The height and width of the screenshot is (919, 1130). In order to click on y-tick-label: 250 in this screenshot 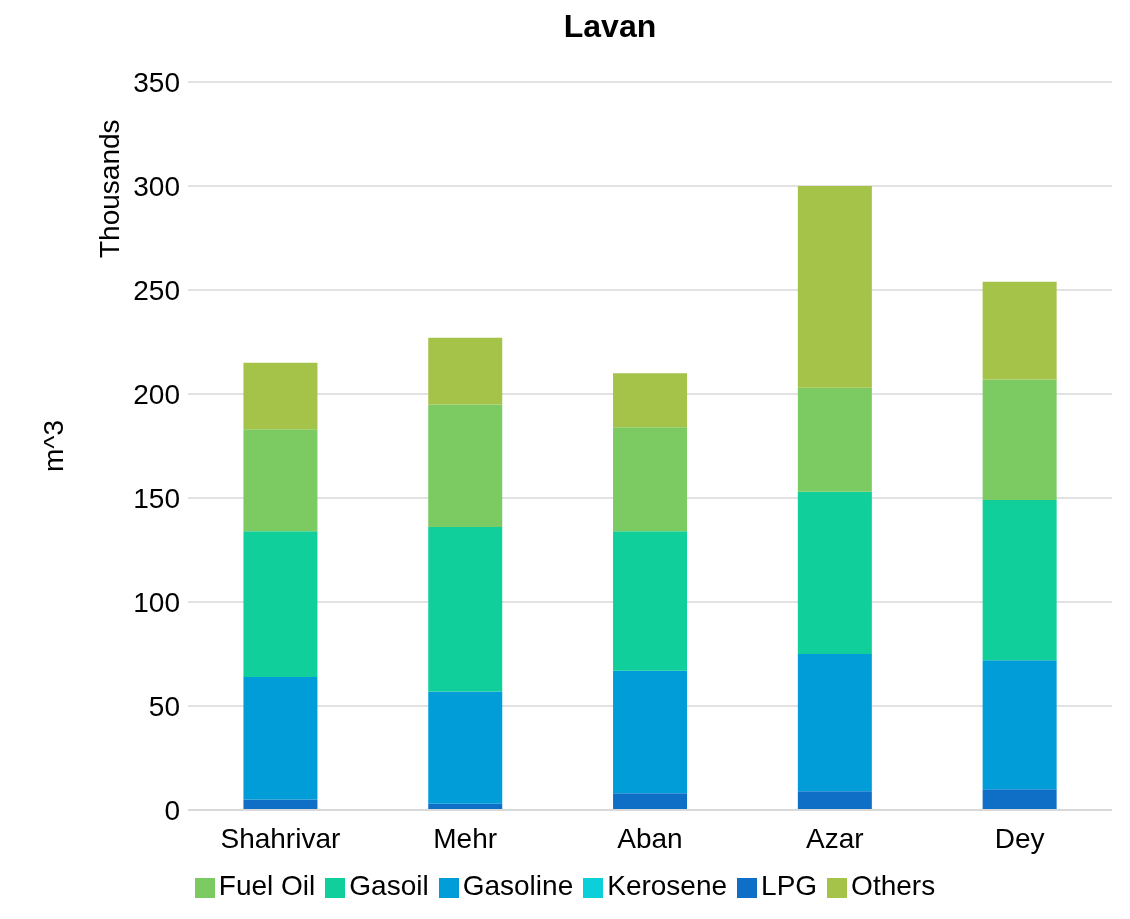, I will do `click(156, 290)`.